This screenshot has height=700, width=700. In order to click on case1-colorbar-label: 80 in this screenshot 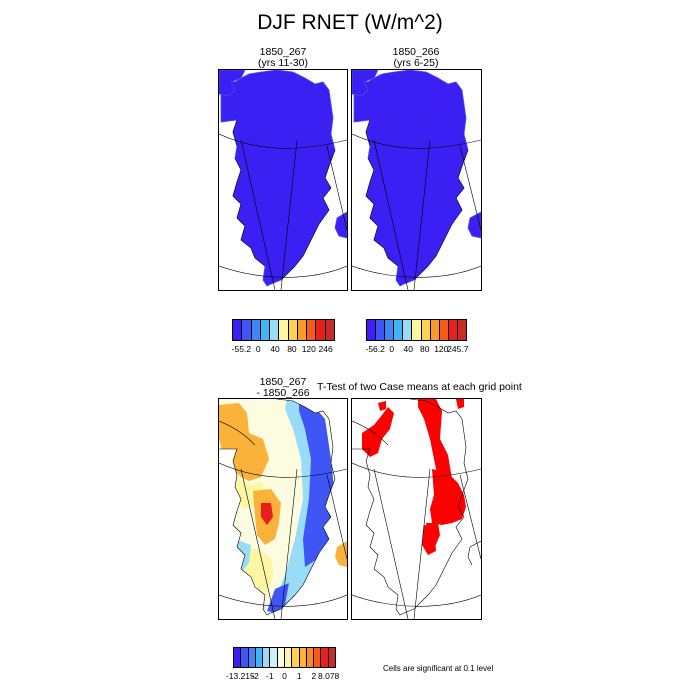, I will do `click(292, 349)`.